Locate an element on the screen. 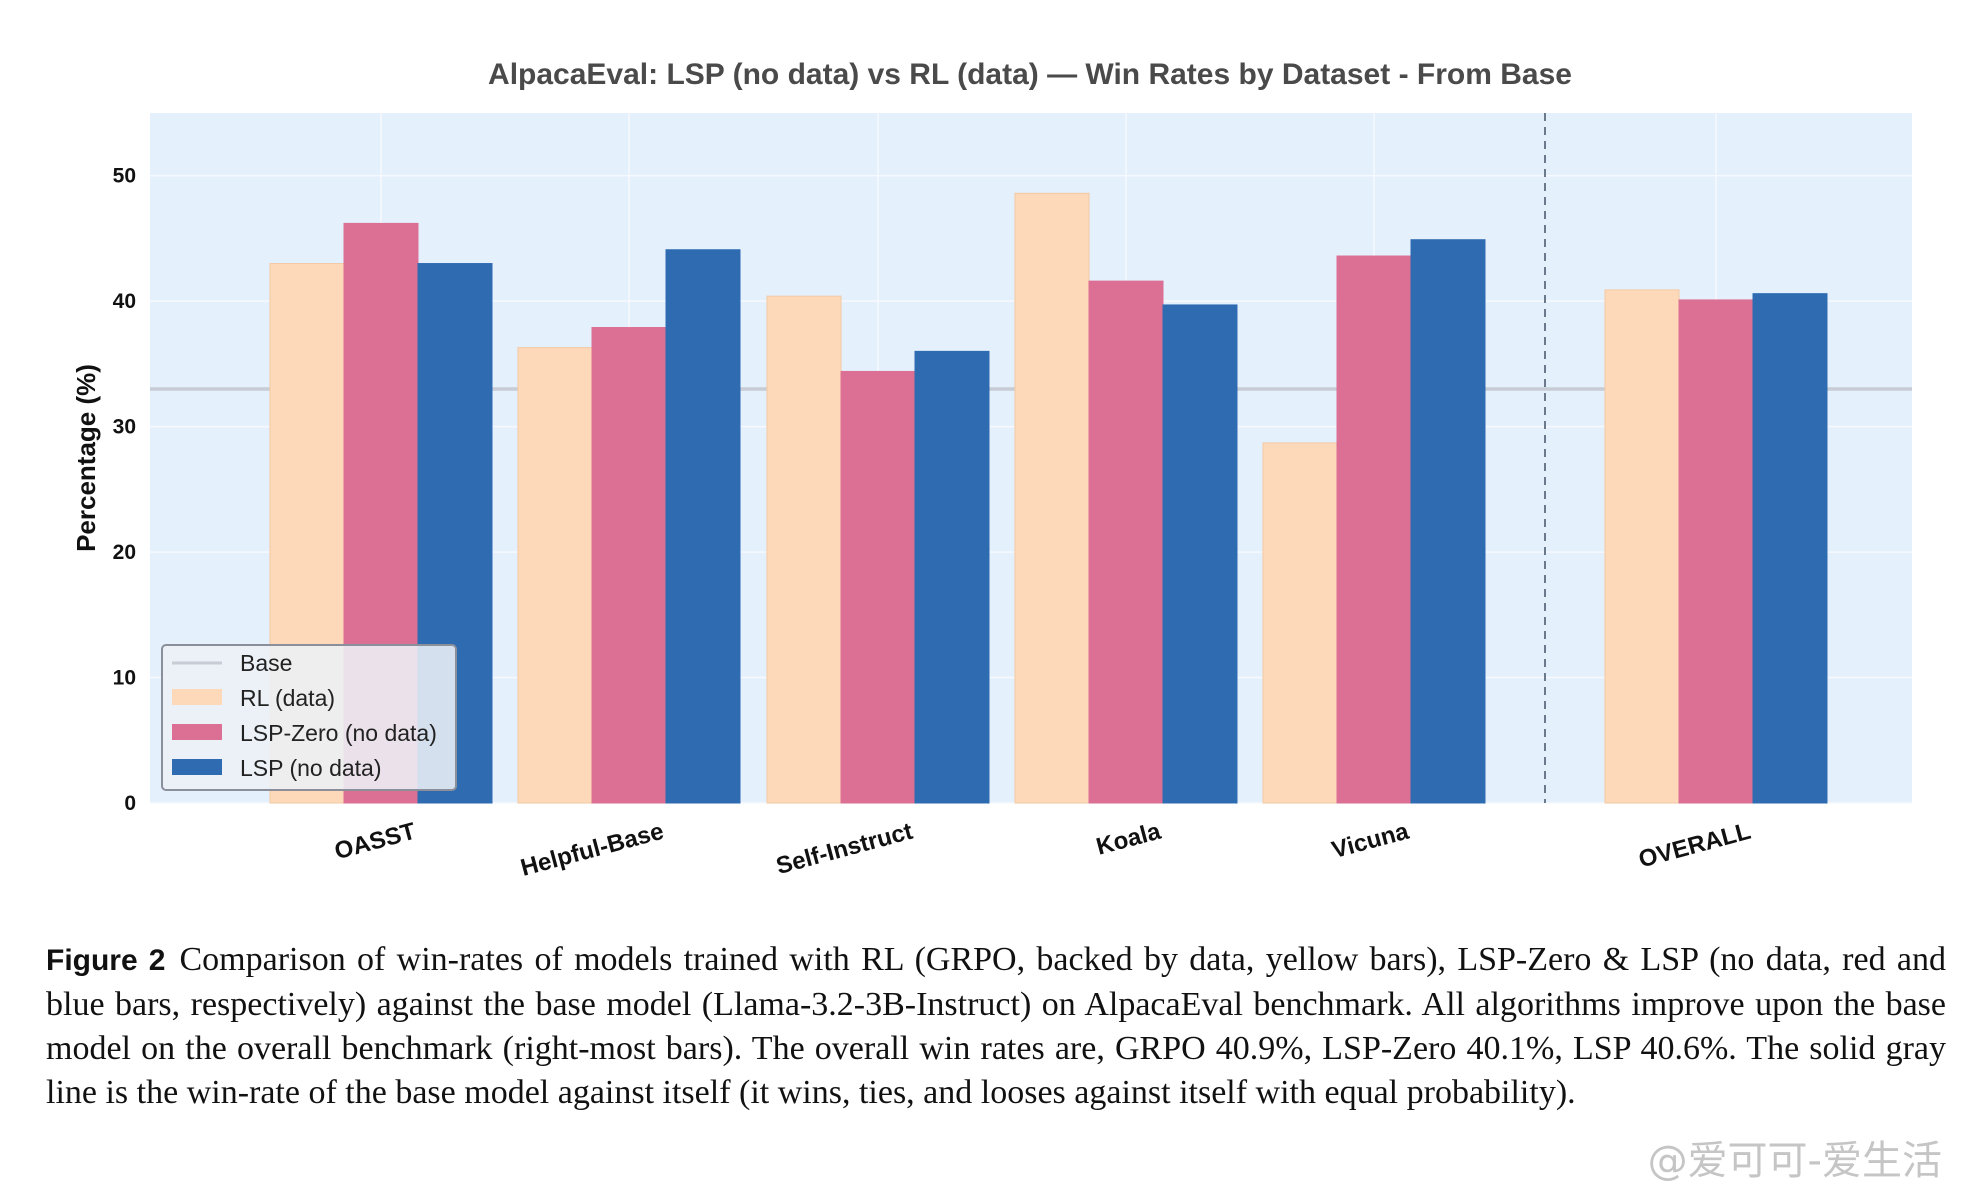 This screenshot has height=1196, width=1970. bar-lsp-no-data-helpful-base is located at coordinates (703, 526).